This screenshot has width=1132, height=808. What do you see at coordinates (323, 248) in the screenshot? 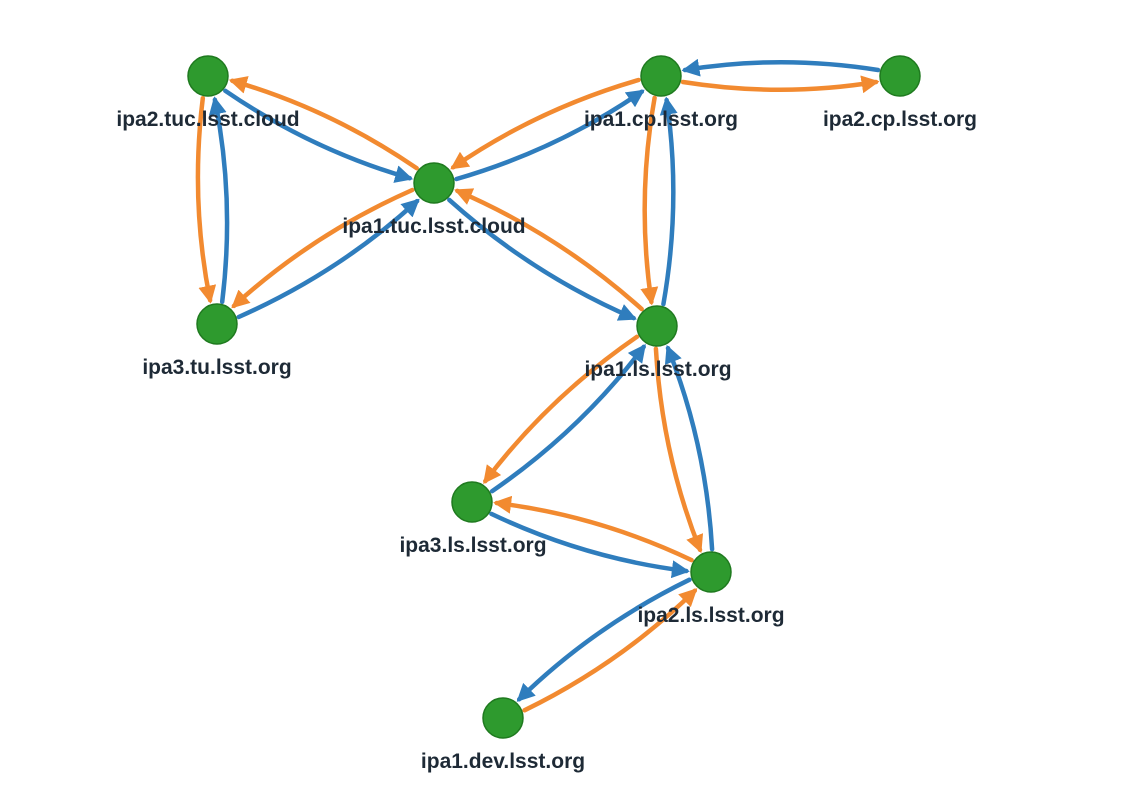
I see `edge-ipa1.tuc.lsst.cloud-to-ipa3.tu.lsst.org` at bounding box center [323, 248].